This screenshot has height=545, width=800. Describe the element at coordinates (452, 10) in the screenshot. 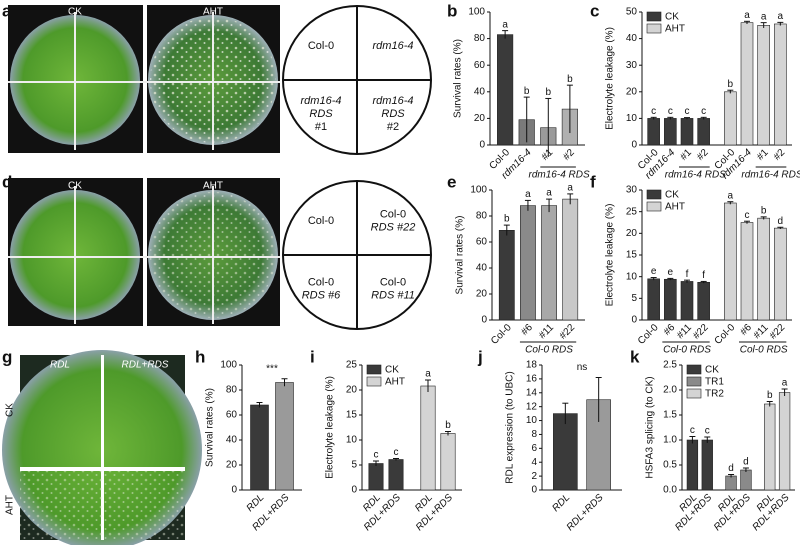

I see `panel-label: b` at that location.